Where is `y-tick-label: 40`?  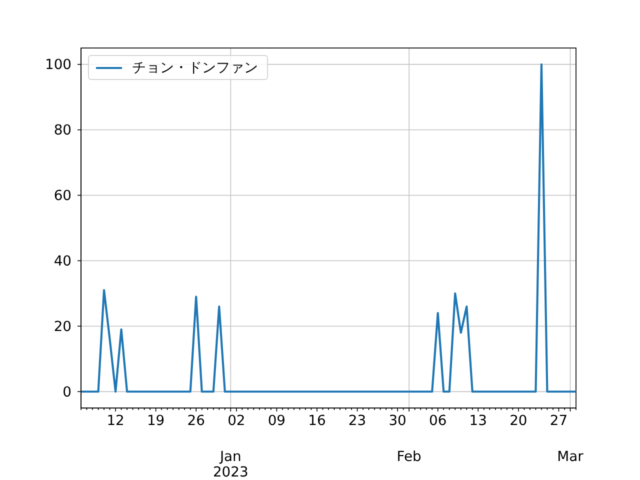
y-tick-label: 40 is located at coordinates (63, 262).